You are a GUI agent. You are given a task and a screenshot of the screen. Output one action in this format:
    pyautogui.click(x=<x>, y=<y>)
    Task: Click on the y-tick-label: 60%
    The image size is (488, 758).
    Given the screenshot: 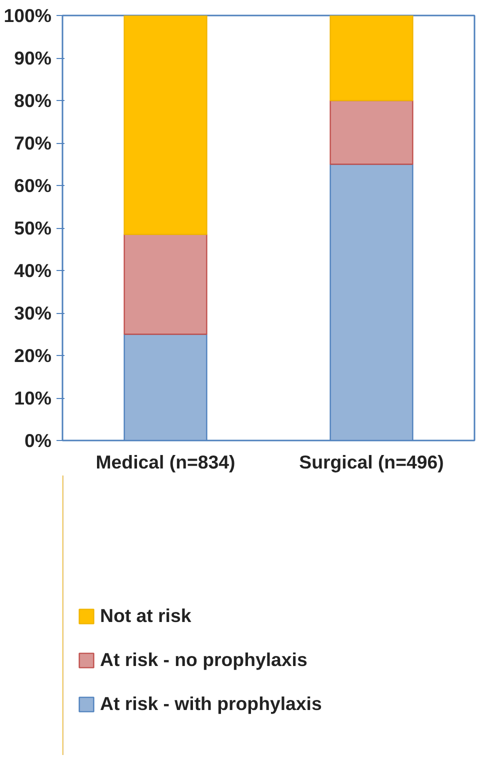 What is the action you would take?
    pyautogui.click(x=33, y=185)
    